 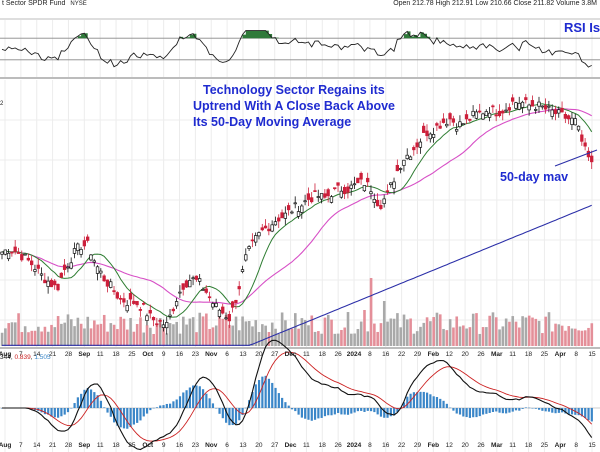 I want to click on x-tick-label: 11, so click(x=512, y=354).